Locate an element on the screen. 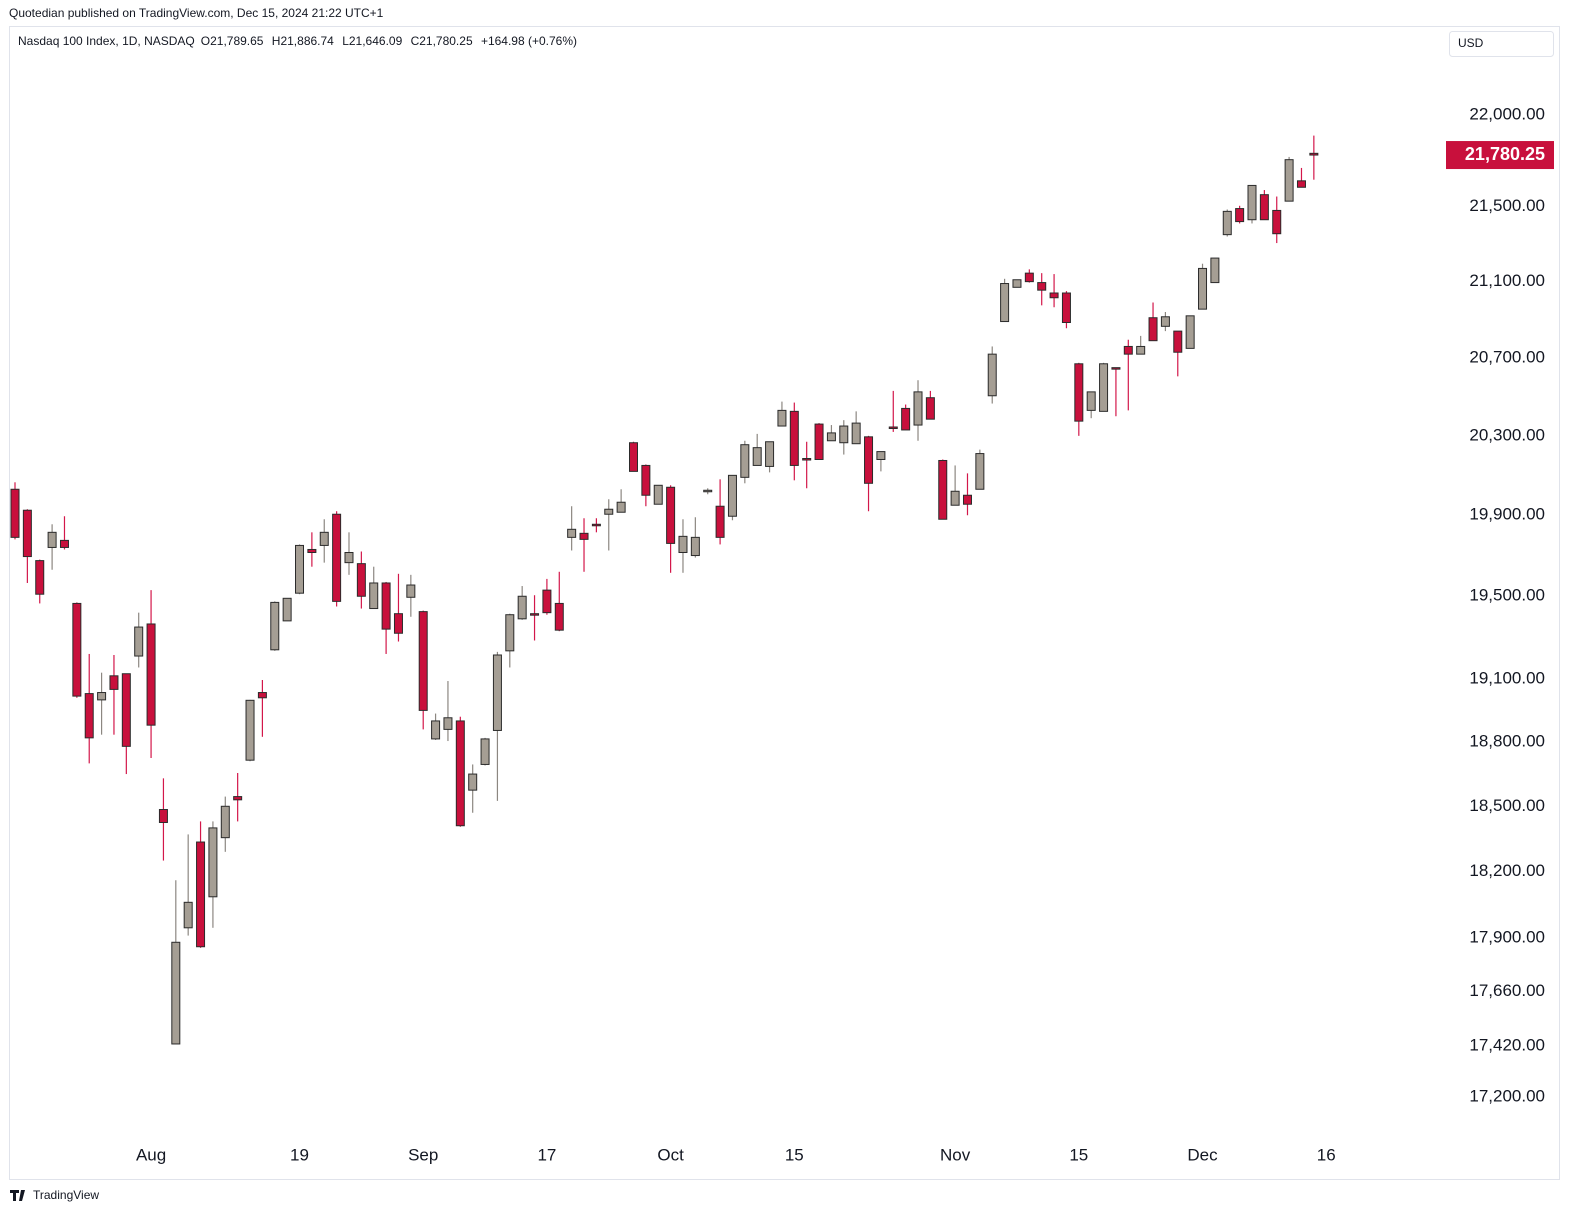 This screenshot has width=1577, height=1226. x-tick-label: Dec is located at coordinates (1202, 1154).